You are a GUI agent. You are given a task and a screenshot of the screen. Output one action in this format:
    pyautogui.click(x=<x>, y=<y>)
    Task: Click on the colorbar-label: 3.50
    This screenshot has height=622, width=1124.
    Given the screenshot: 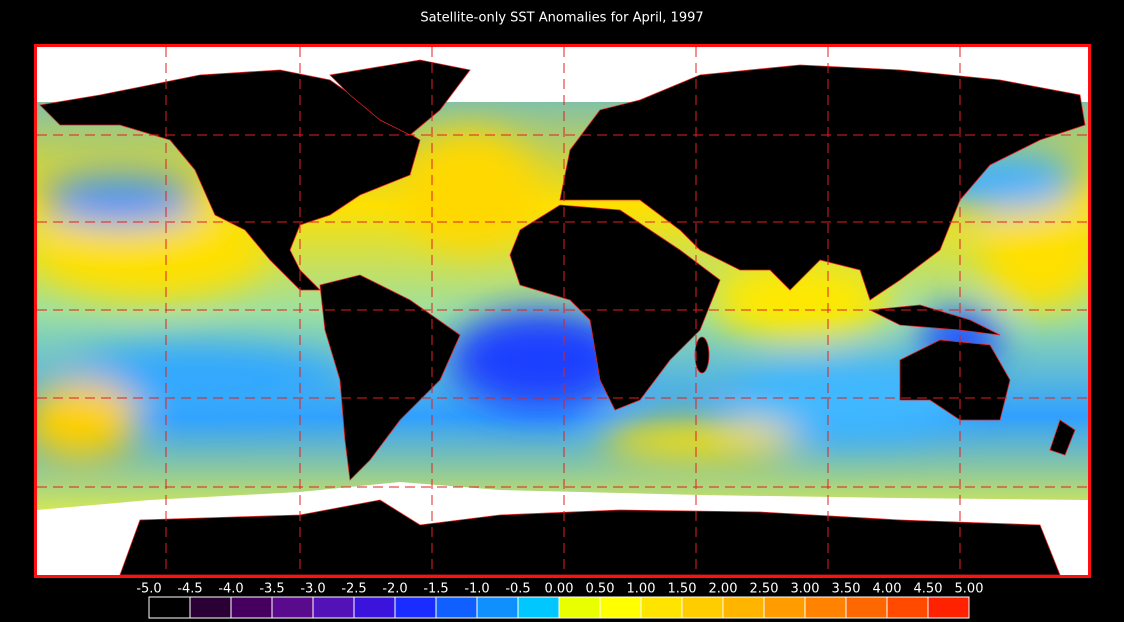 What is the action you would take?
    pyautogui.click(x=846, y=589)
    